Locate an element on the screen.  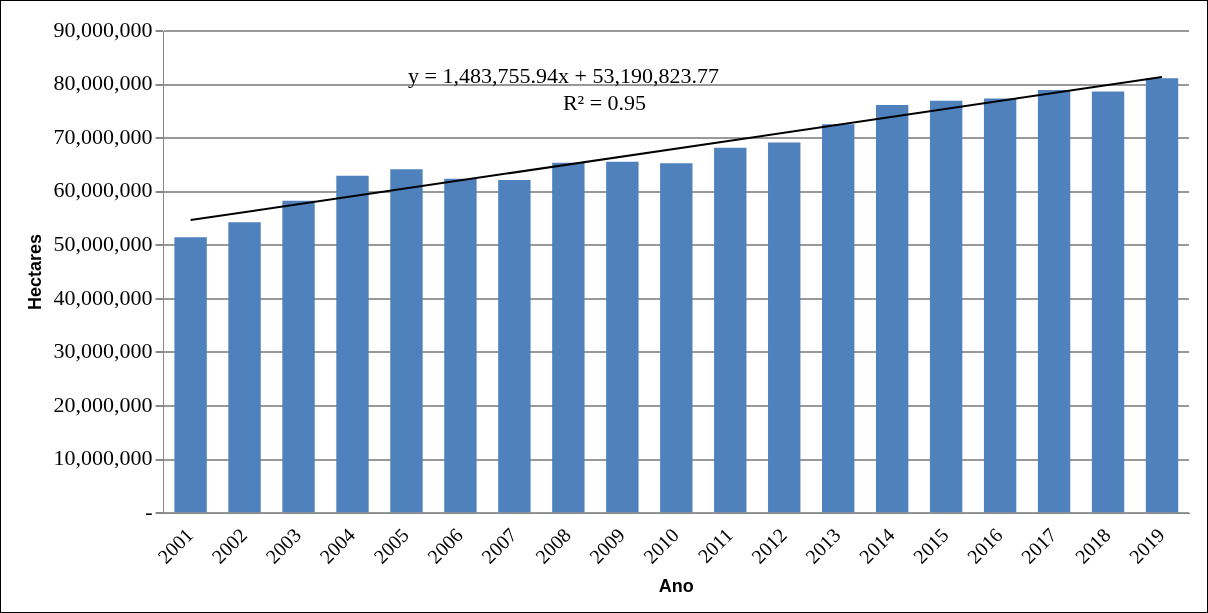
y-tick-label: 90,000,000 is located at coordinates (103, 29).